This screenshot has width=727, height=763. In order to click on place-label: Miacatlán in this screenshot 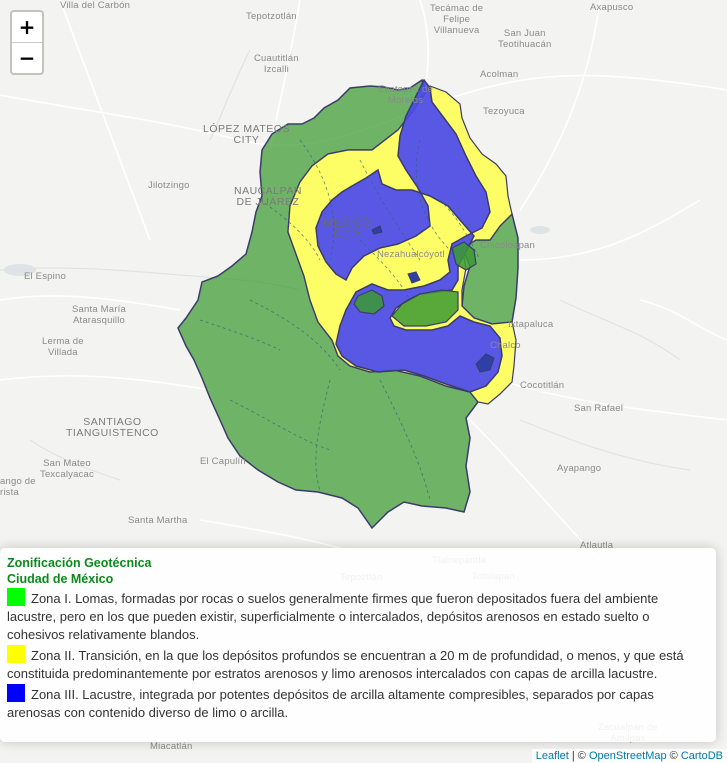, I will do `click(171, 746)`.